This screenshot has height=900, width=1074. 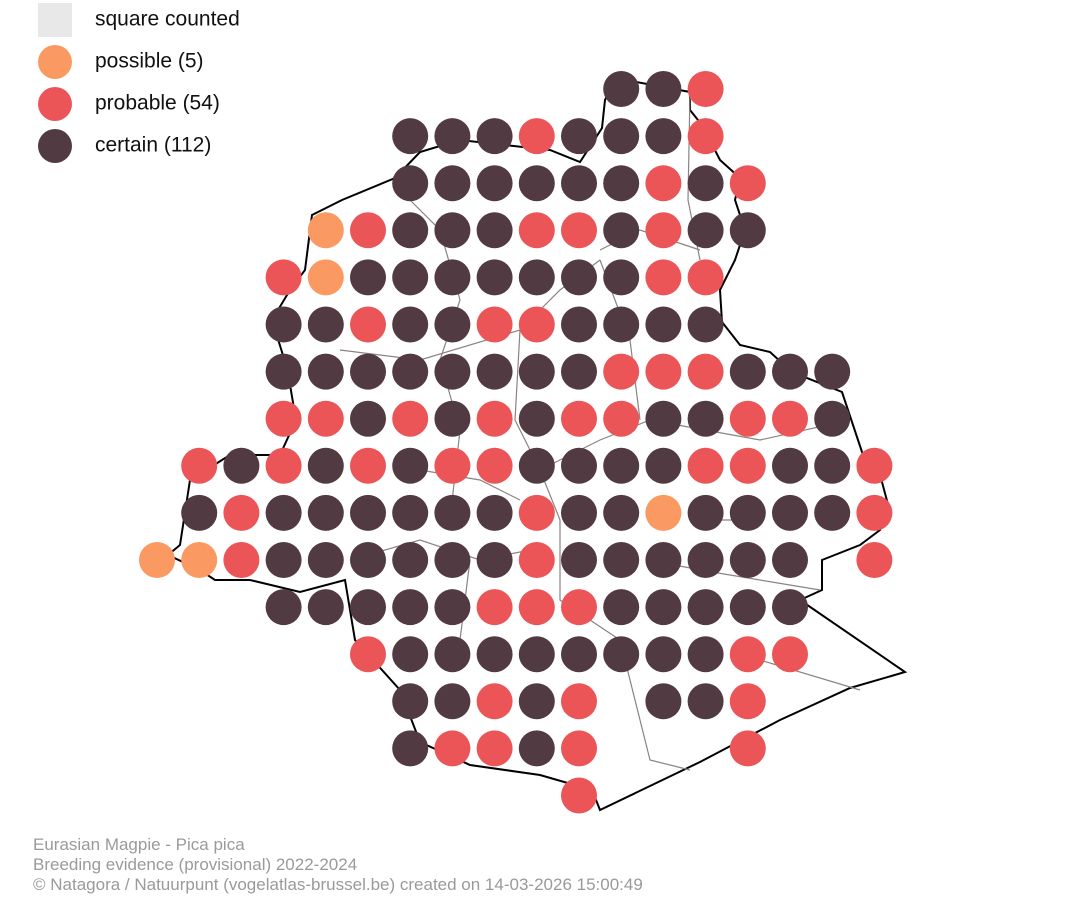 What do you see at coordinates (167, 19) in the screenshot?
I see `legend-label: square counted` at bounding box center [167, 19].